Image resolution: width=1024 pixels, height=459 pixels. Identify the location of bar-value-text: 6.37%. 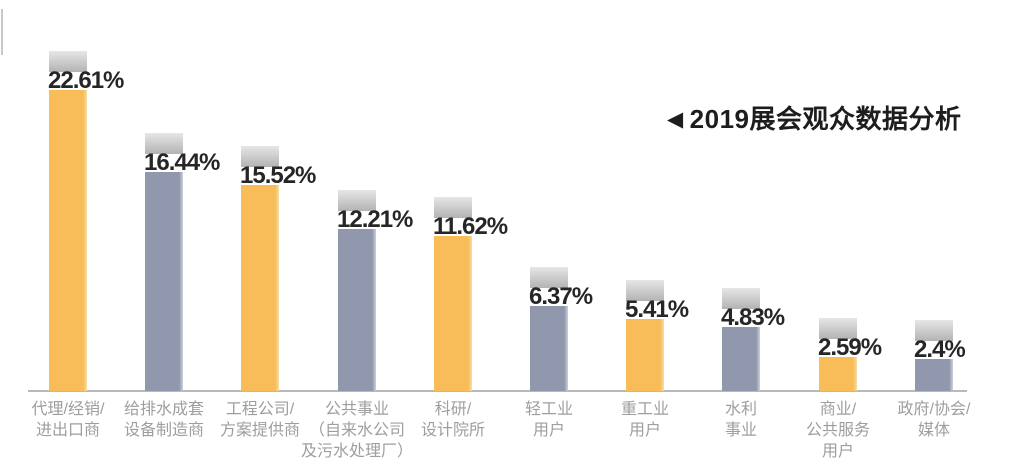
(561, 296).